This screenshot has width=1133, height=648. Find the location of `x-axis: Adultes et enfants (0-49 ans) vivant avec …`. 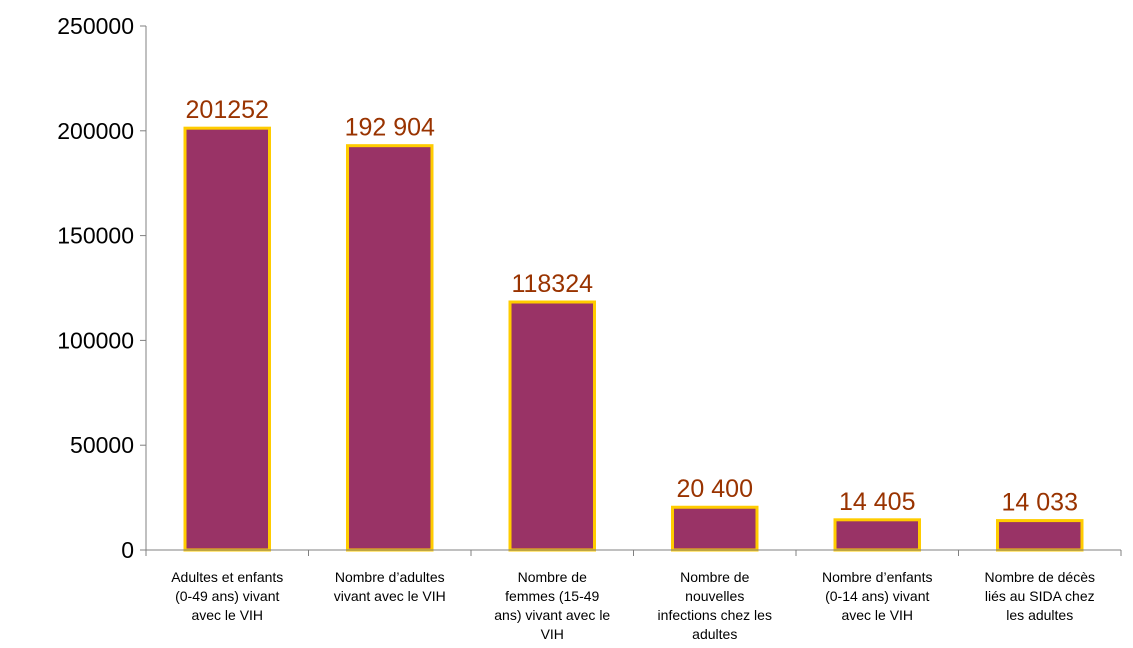

x-axis: Adultes et enfants (0-49 ans) vivant avec … is located at coordinates (633, 595).